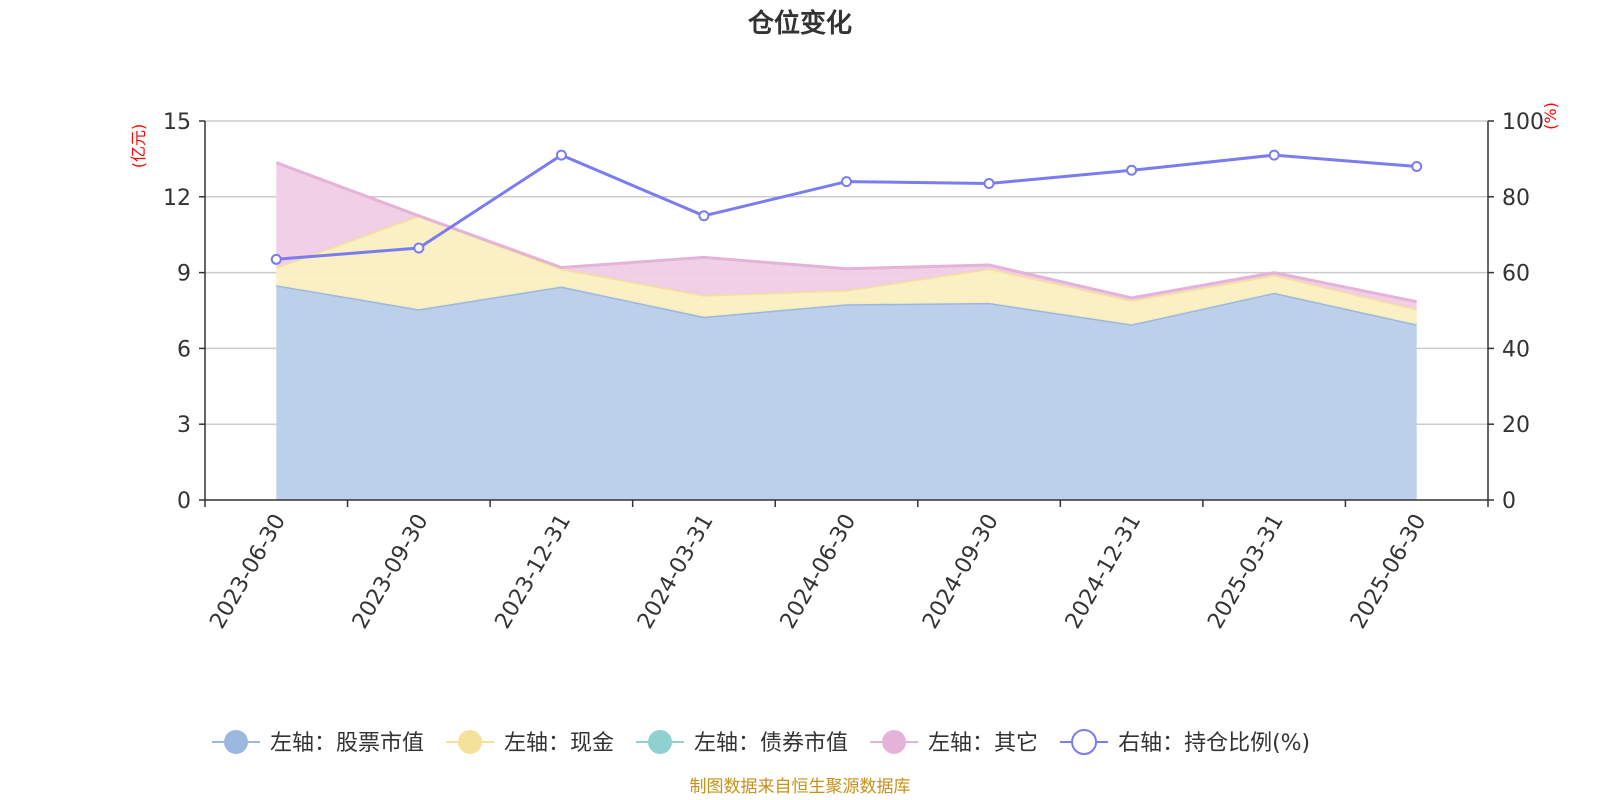 The image size is (1600, 800). I want to click on right-tick-label: 100, so click(1523, 122).